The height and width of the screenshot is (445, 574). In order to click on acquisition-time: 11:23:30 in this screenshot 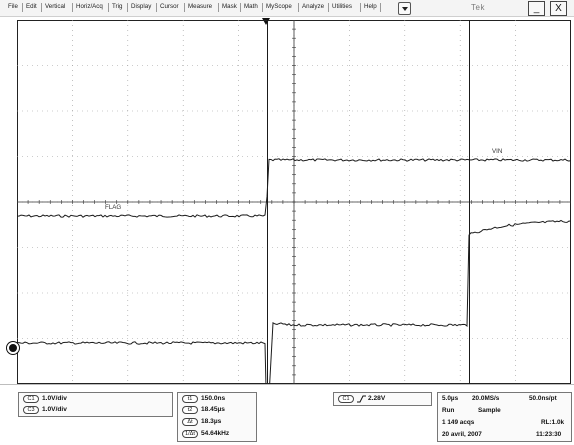, I will do `click(549, 434)`.